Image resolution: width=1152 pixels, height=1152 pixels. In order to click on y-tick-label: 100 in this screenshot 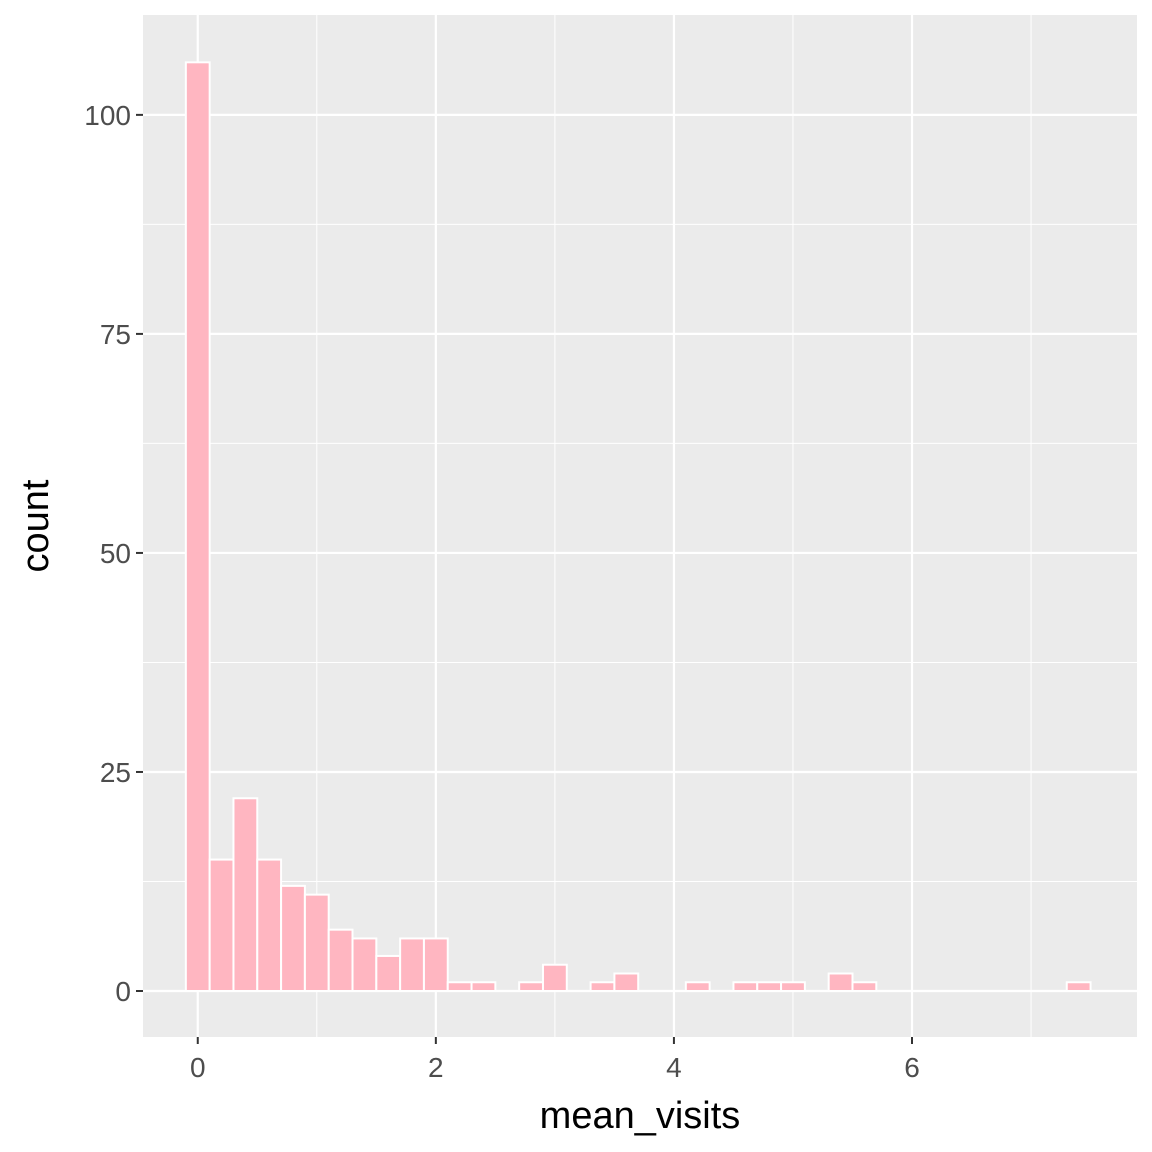, I will do `click(107, 115)`.